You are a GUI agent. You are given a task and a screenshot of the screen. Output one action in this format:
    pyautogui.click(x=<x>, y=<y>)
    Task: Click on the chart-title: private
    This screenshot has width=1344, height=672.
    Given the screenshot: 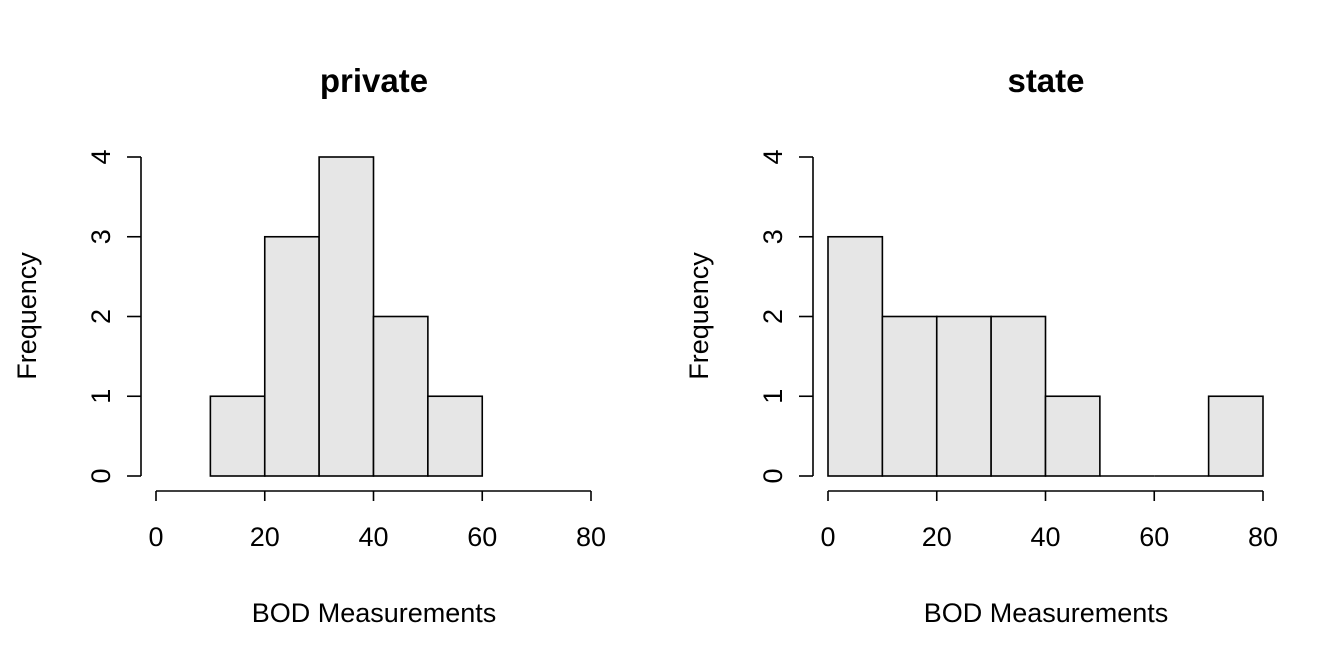 What is the action you would take?
    pyautogui.click(x=374, y=80)
    